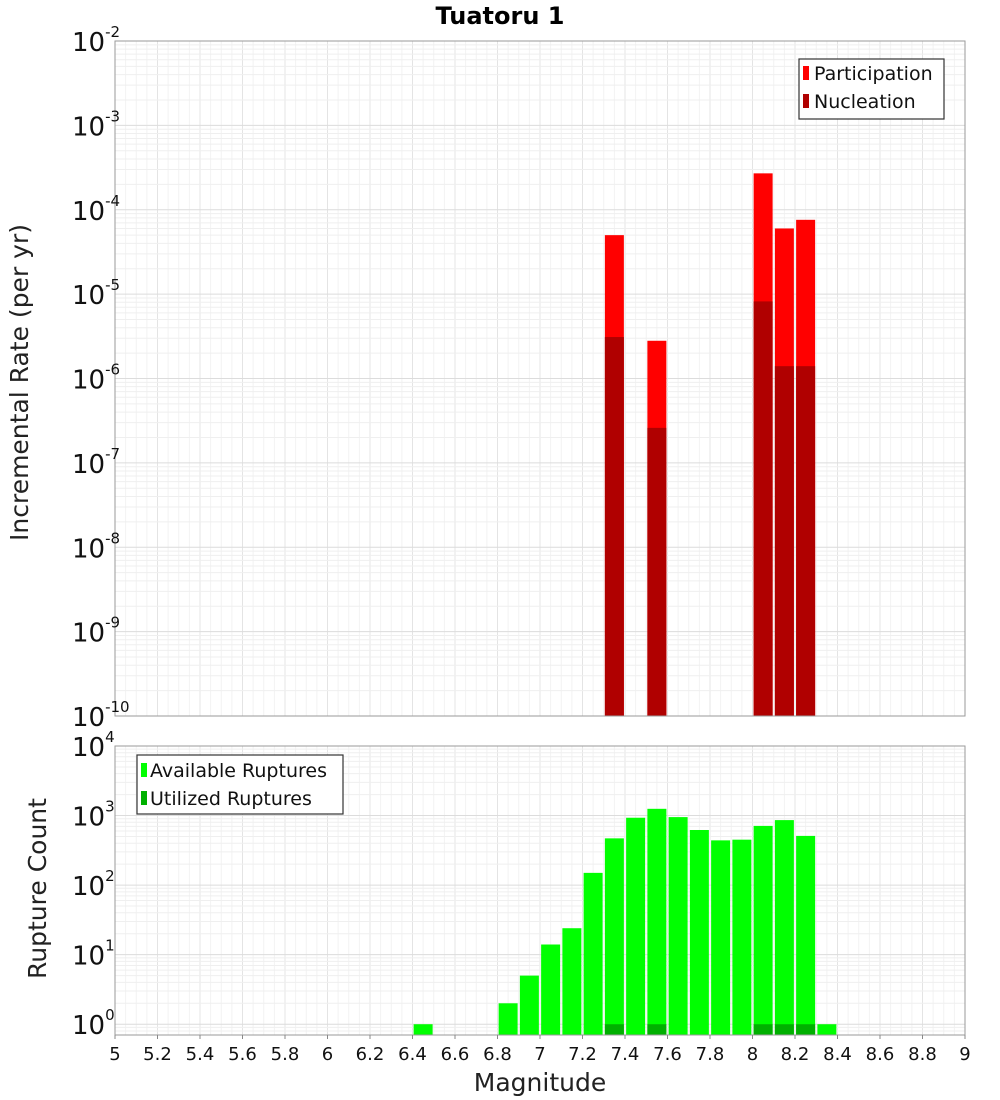  I want to click on legend-swatch-available, so click(144, 770).